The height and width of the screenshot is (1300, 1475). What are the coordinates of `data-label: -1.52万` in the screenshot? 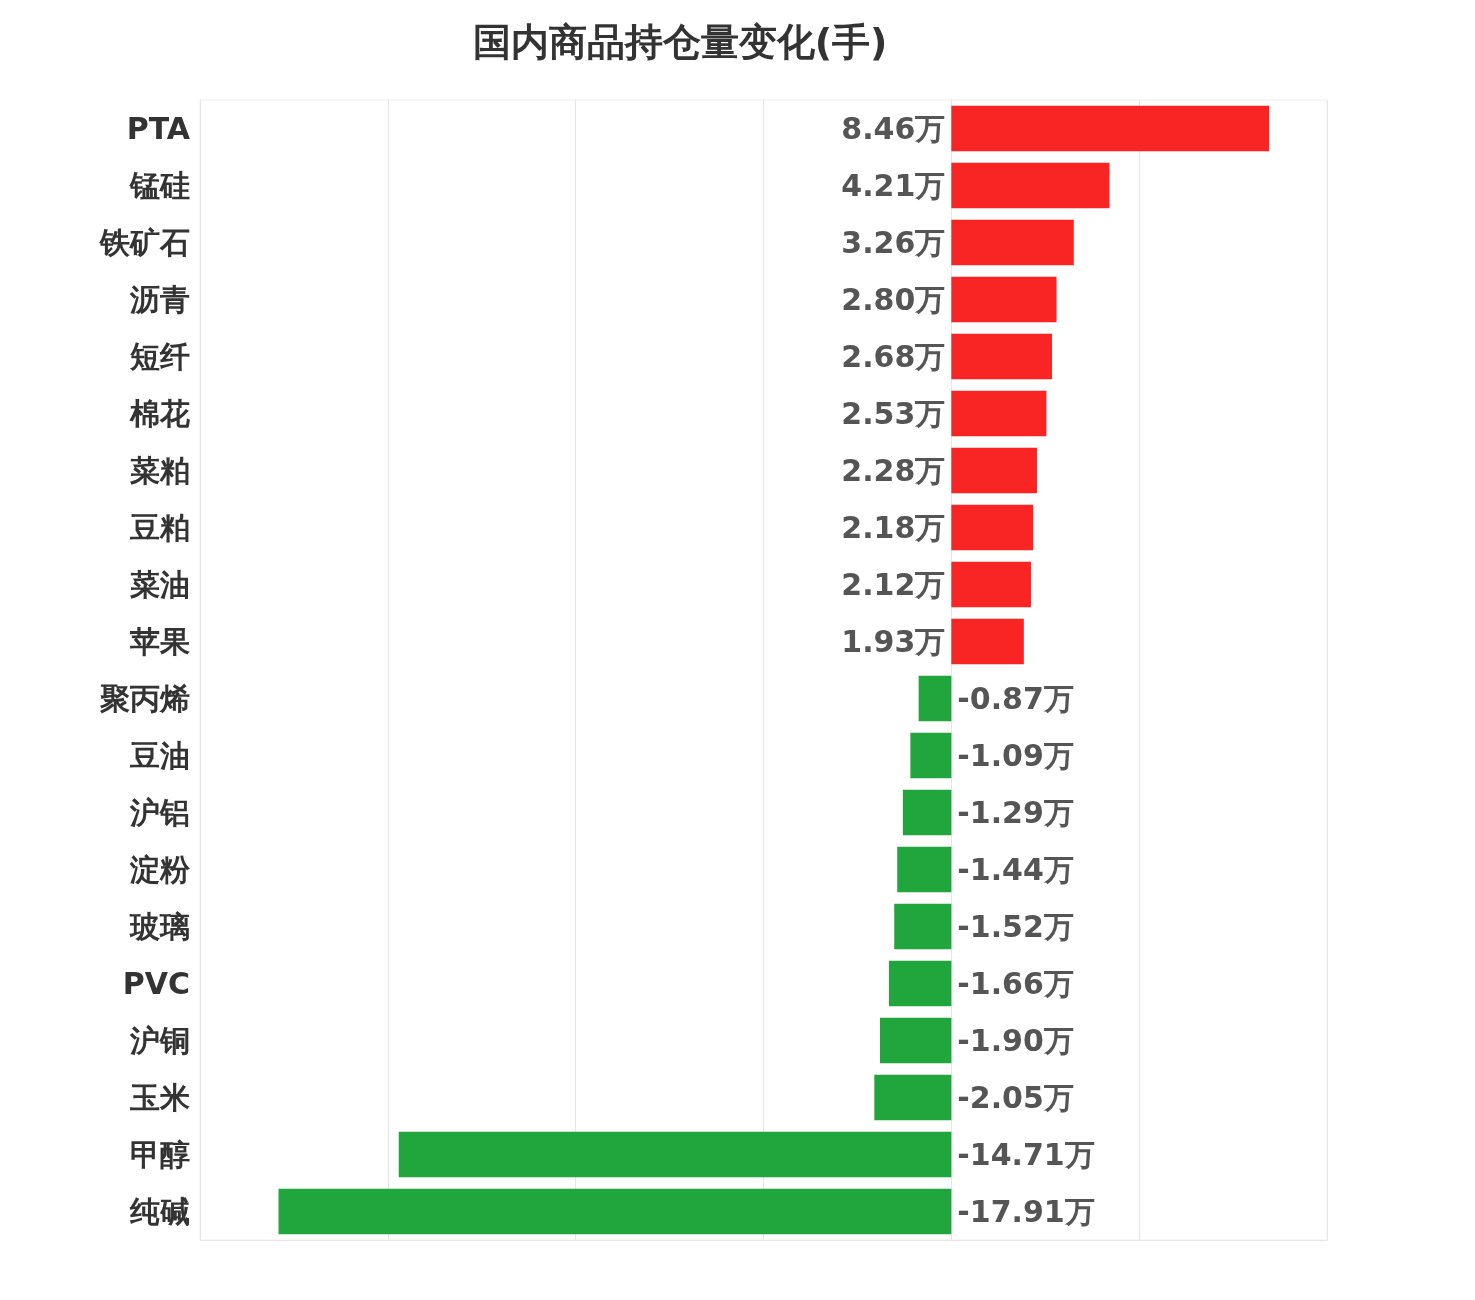 It's located at (1015, 926).